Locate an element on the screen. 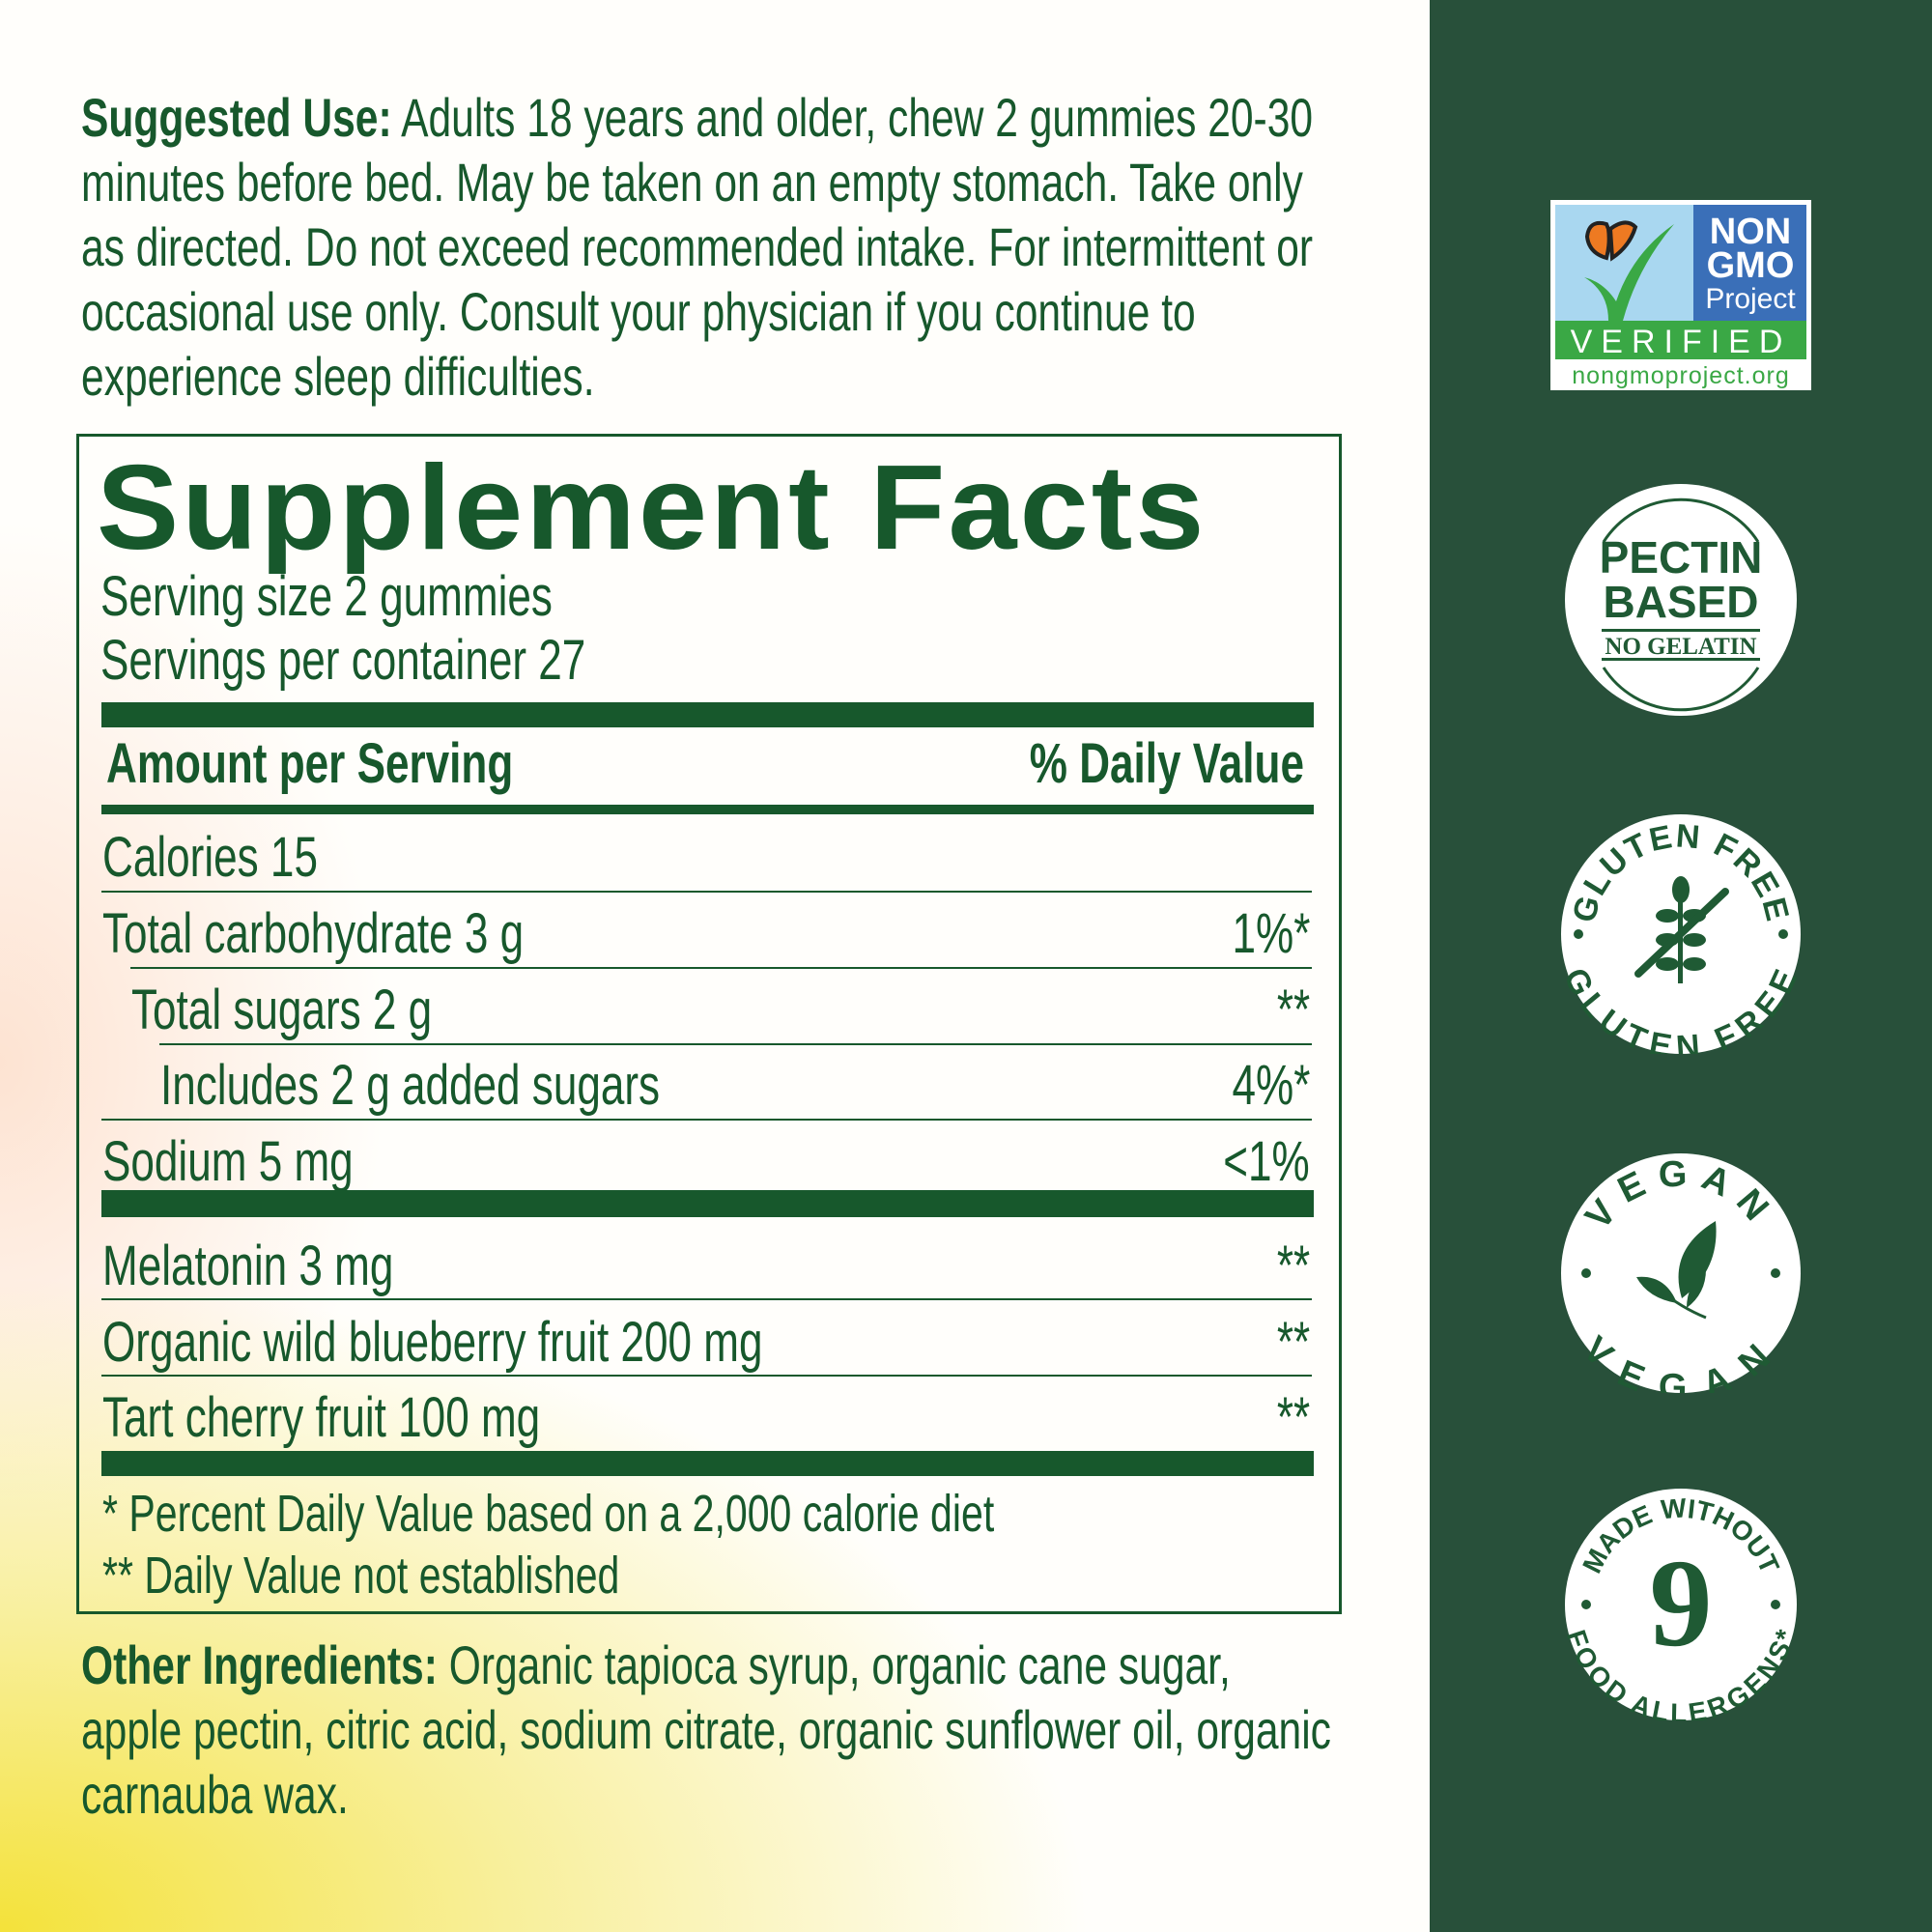 The image size is (1932, 1932). facts-row: Organic wild blueberry fruit 200 mg ** is located at coordinates (706, 1343).